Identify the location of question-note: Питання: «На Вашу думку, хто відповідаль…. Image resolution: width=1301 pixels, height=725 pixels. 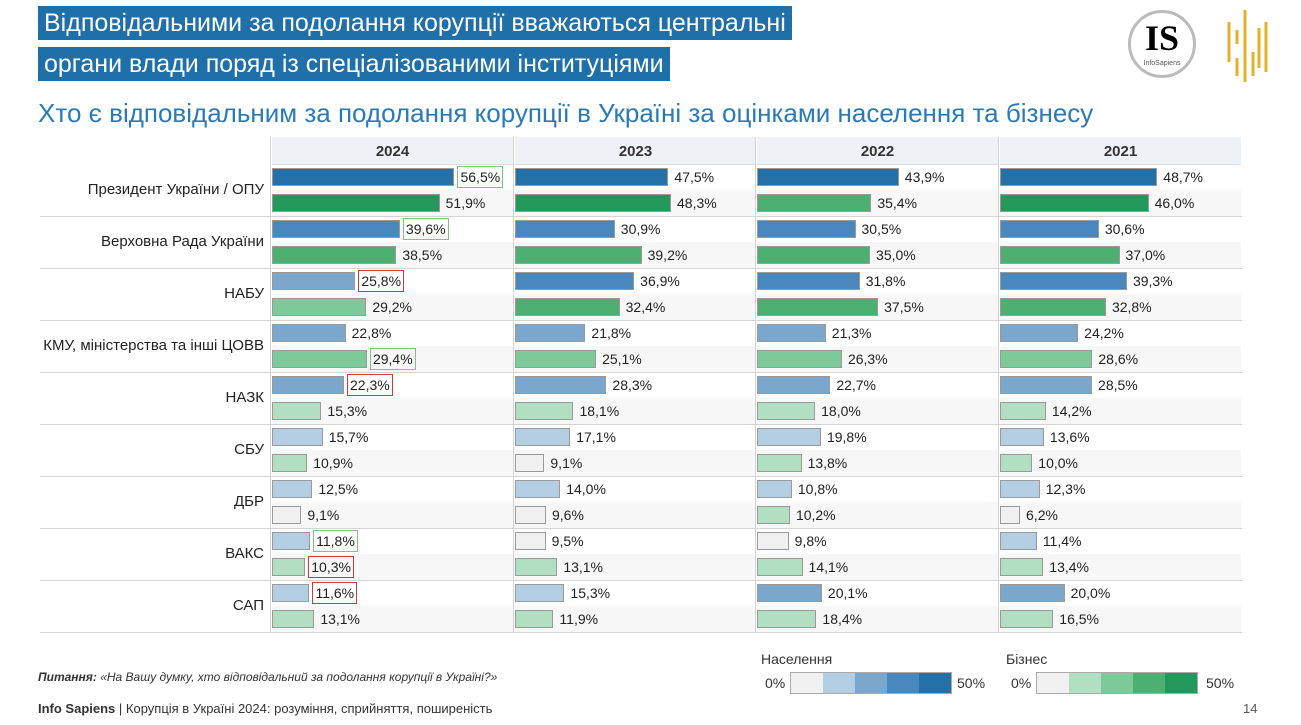
(267, 677).